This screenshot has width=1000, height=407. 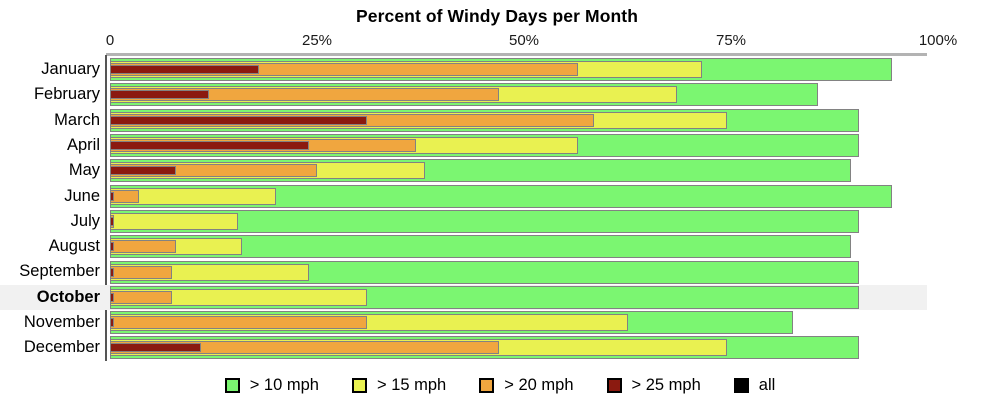 What do you see at coordinates (496, 16) in the screenshot?
I see `chart-title: Percent of Windy Days per Month` at bounding box center [496, 16].